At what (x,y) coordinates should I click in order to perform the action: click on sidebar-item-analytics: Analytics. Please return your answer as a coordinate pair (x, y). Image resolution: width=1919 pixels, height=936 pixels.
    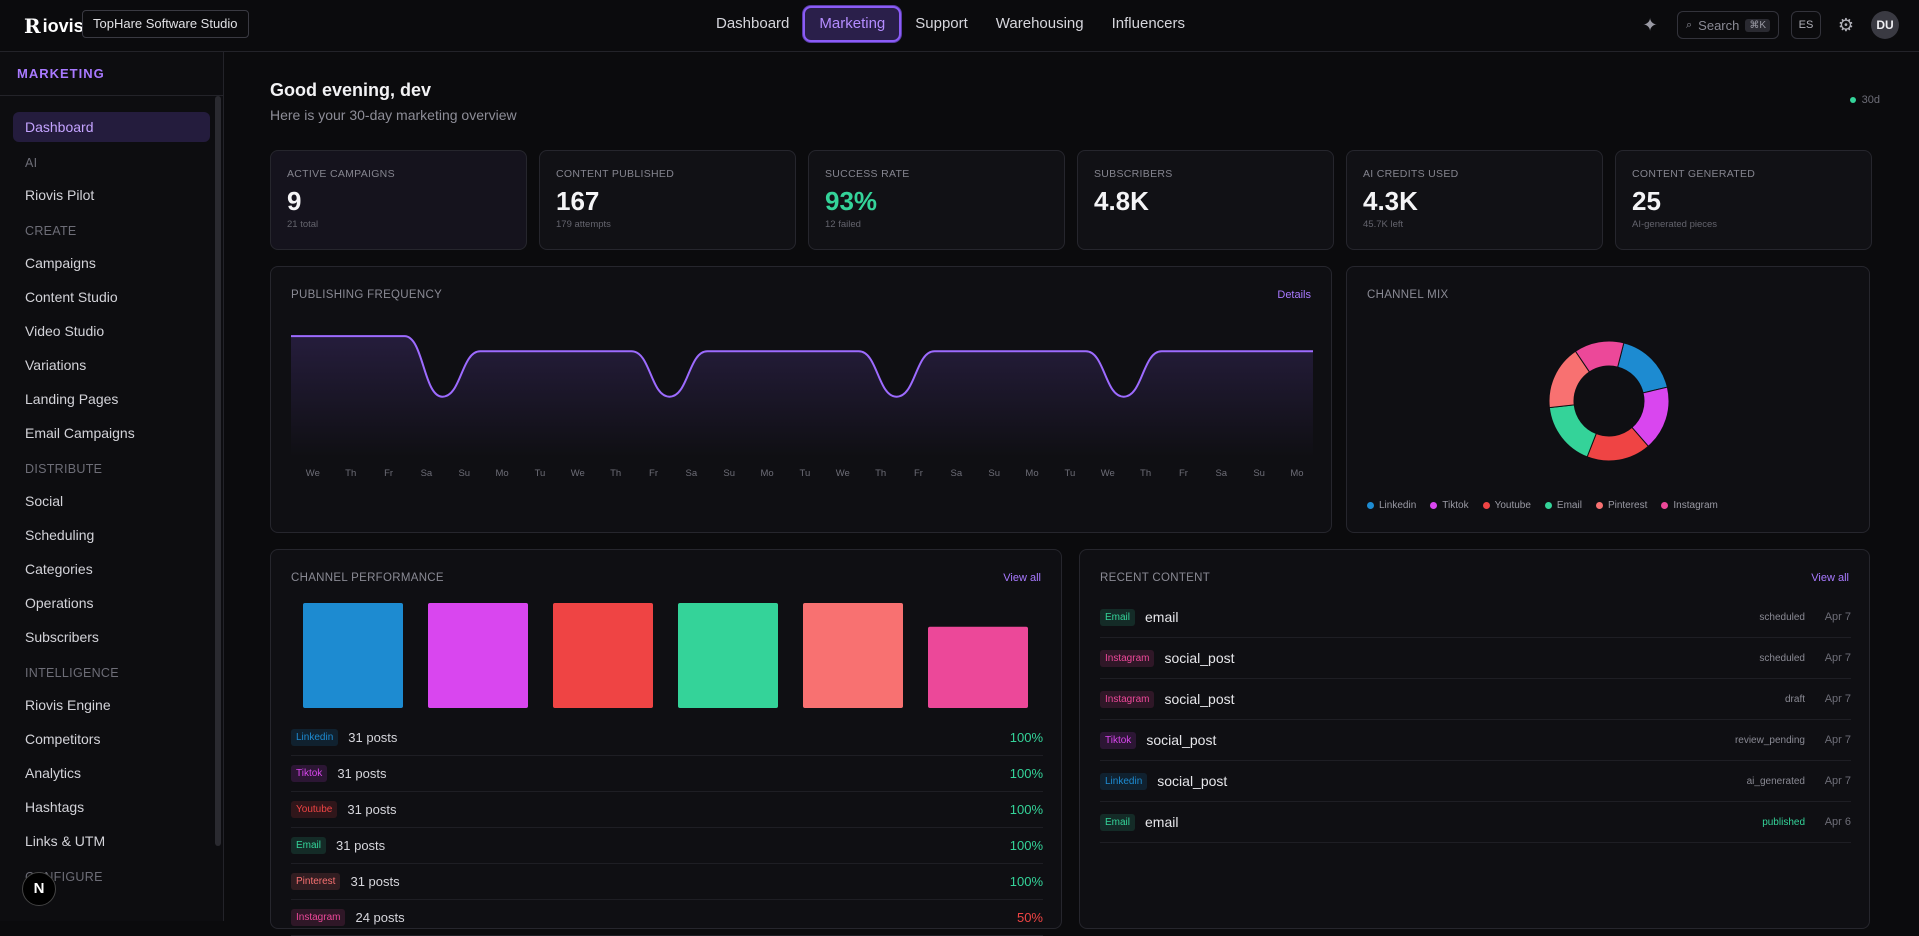
    Looking at the image, I should click on (53, 773).